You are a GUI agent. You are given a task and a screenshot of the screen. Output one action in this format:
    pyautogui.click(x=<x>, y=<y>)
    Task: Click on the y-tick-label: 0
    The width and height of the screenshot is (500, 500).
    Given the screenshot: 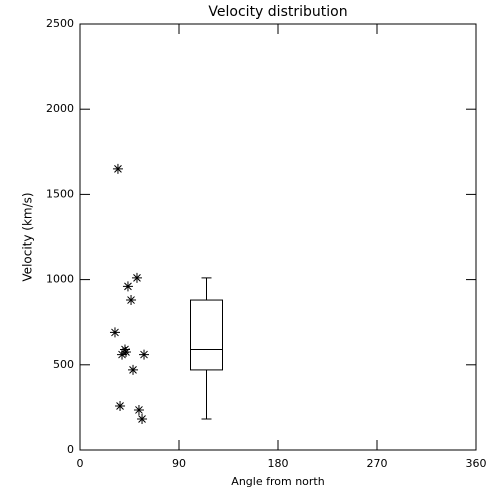 What is the action you would take?
    pyautogui.click(x=70, y=449)
    